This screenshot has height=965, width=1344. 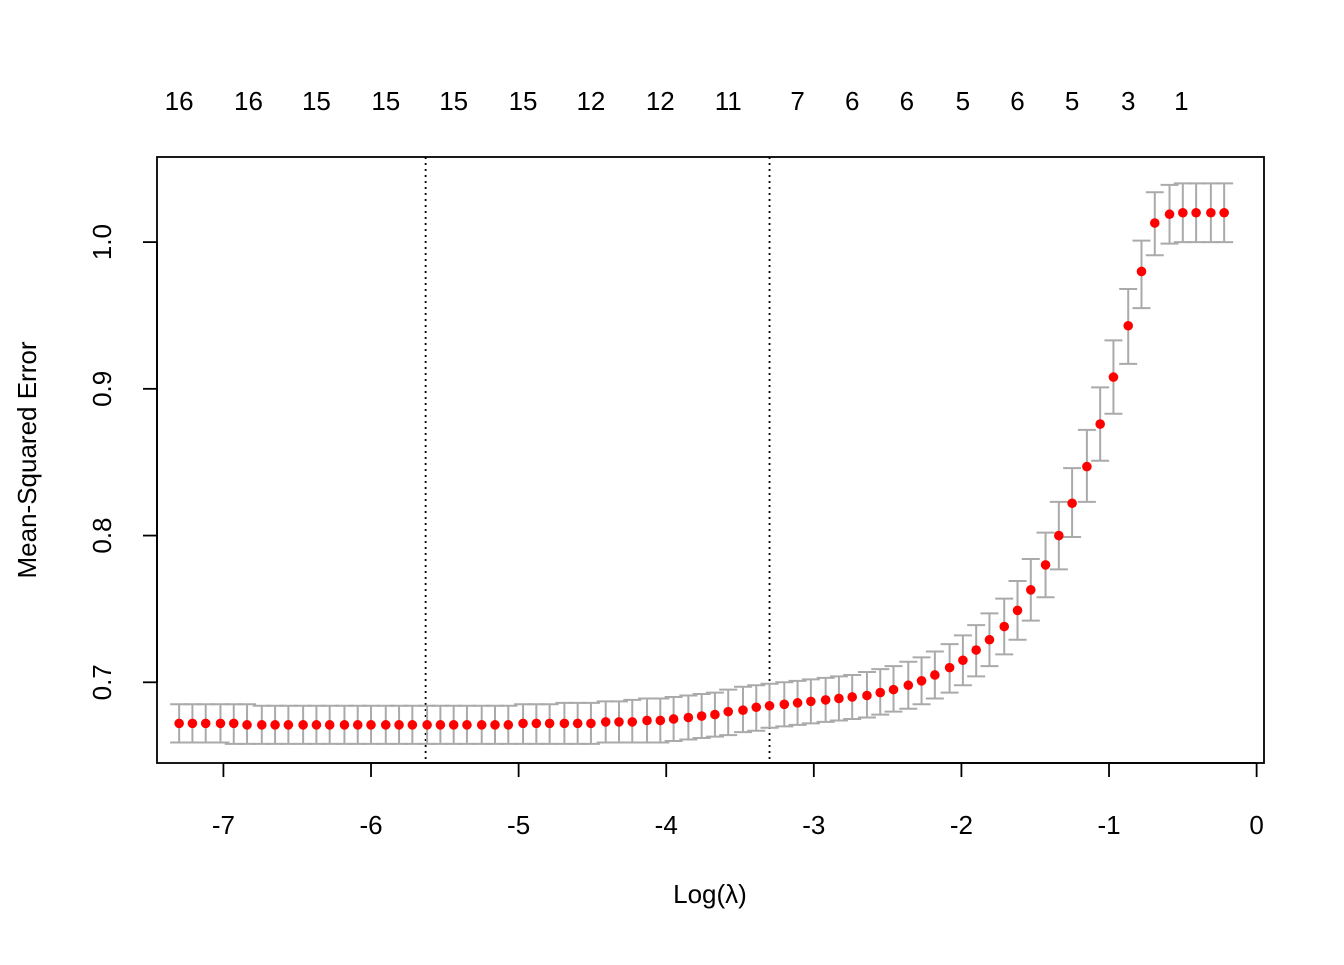 What do you see at coordinates (27, 459) in the screenshot?
I see `y-axis-title: Mean-Squared Error` at bounding box center [27, 459].